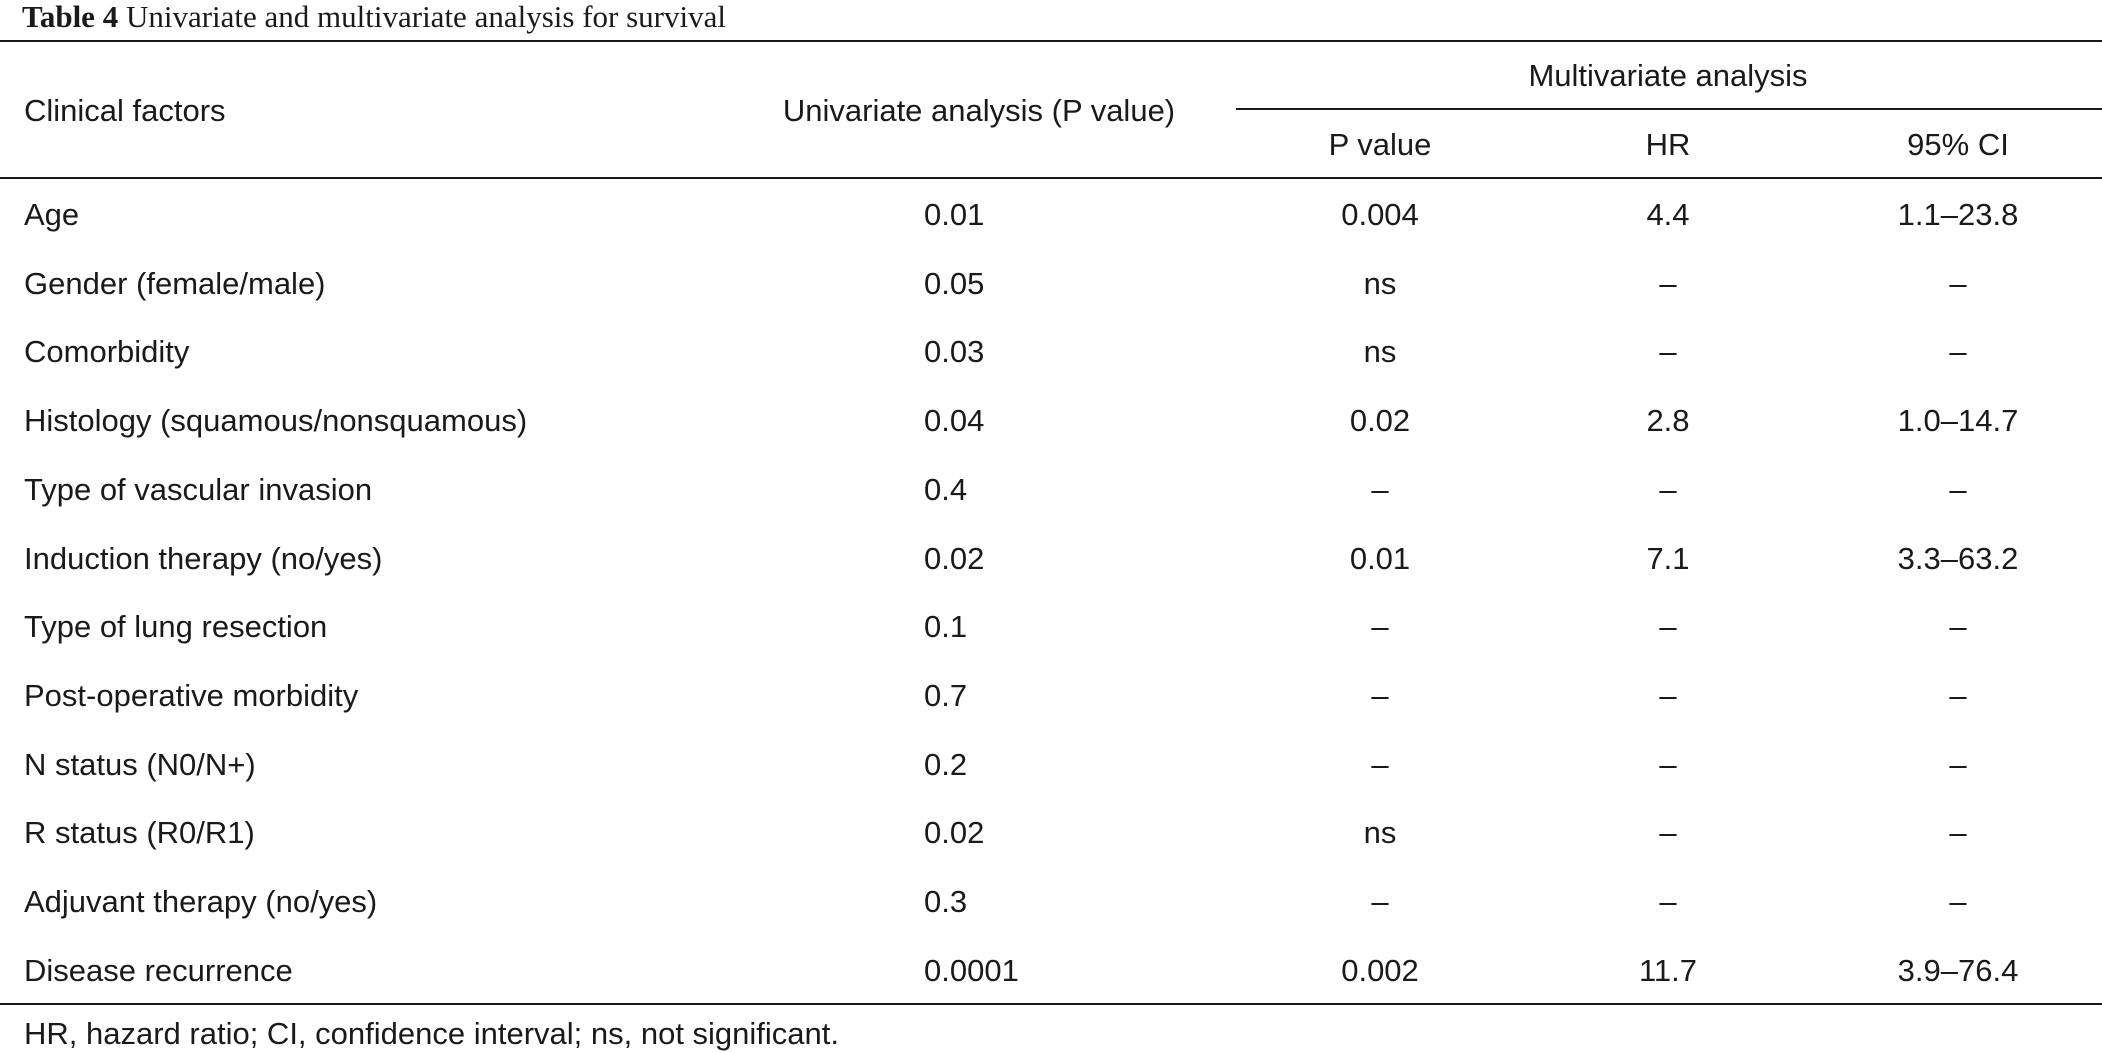 This screenshot has height=1053, width=2102. Describe the element at coordinates (1380, 214) in the screenshot. I see `row-multivariate-p: 0.004` at that location.